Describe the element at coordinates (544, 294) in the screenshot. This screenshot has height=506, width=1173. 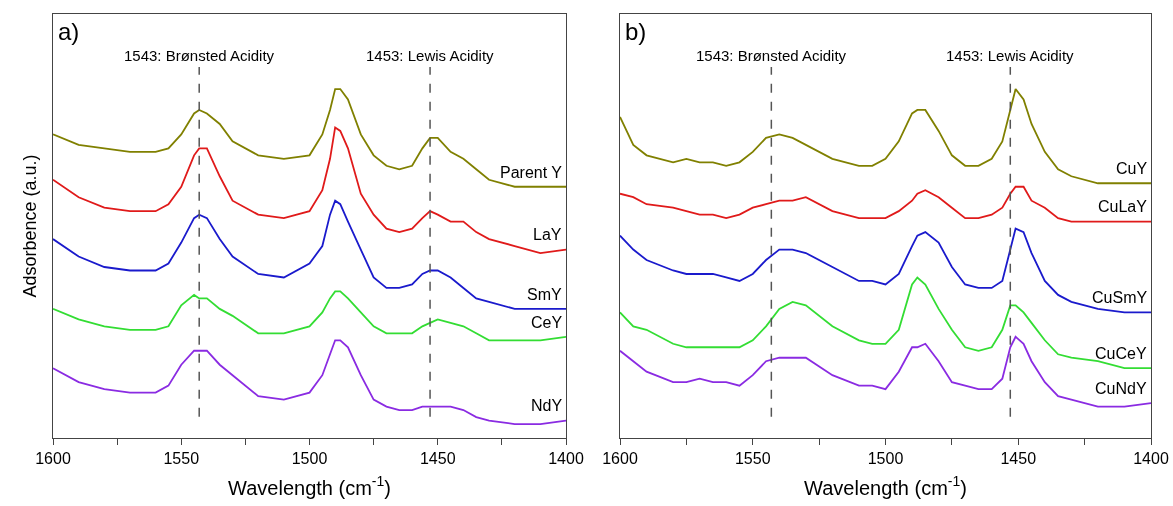
I see `series-label: SmY` at that location.